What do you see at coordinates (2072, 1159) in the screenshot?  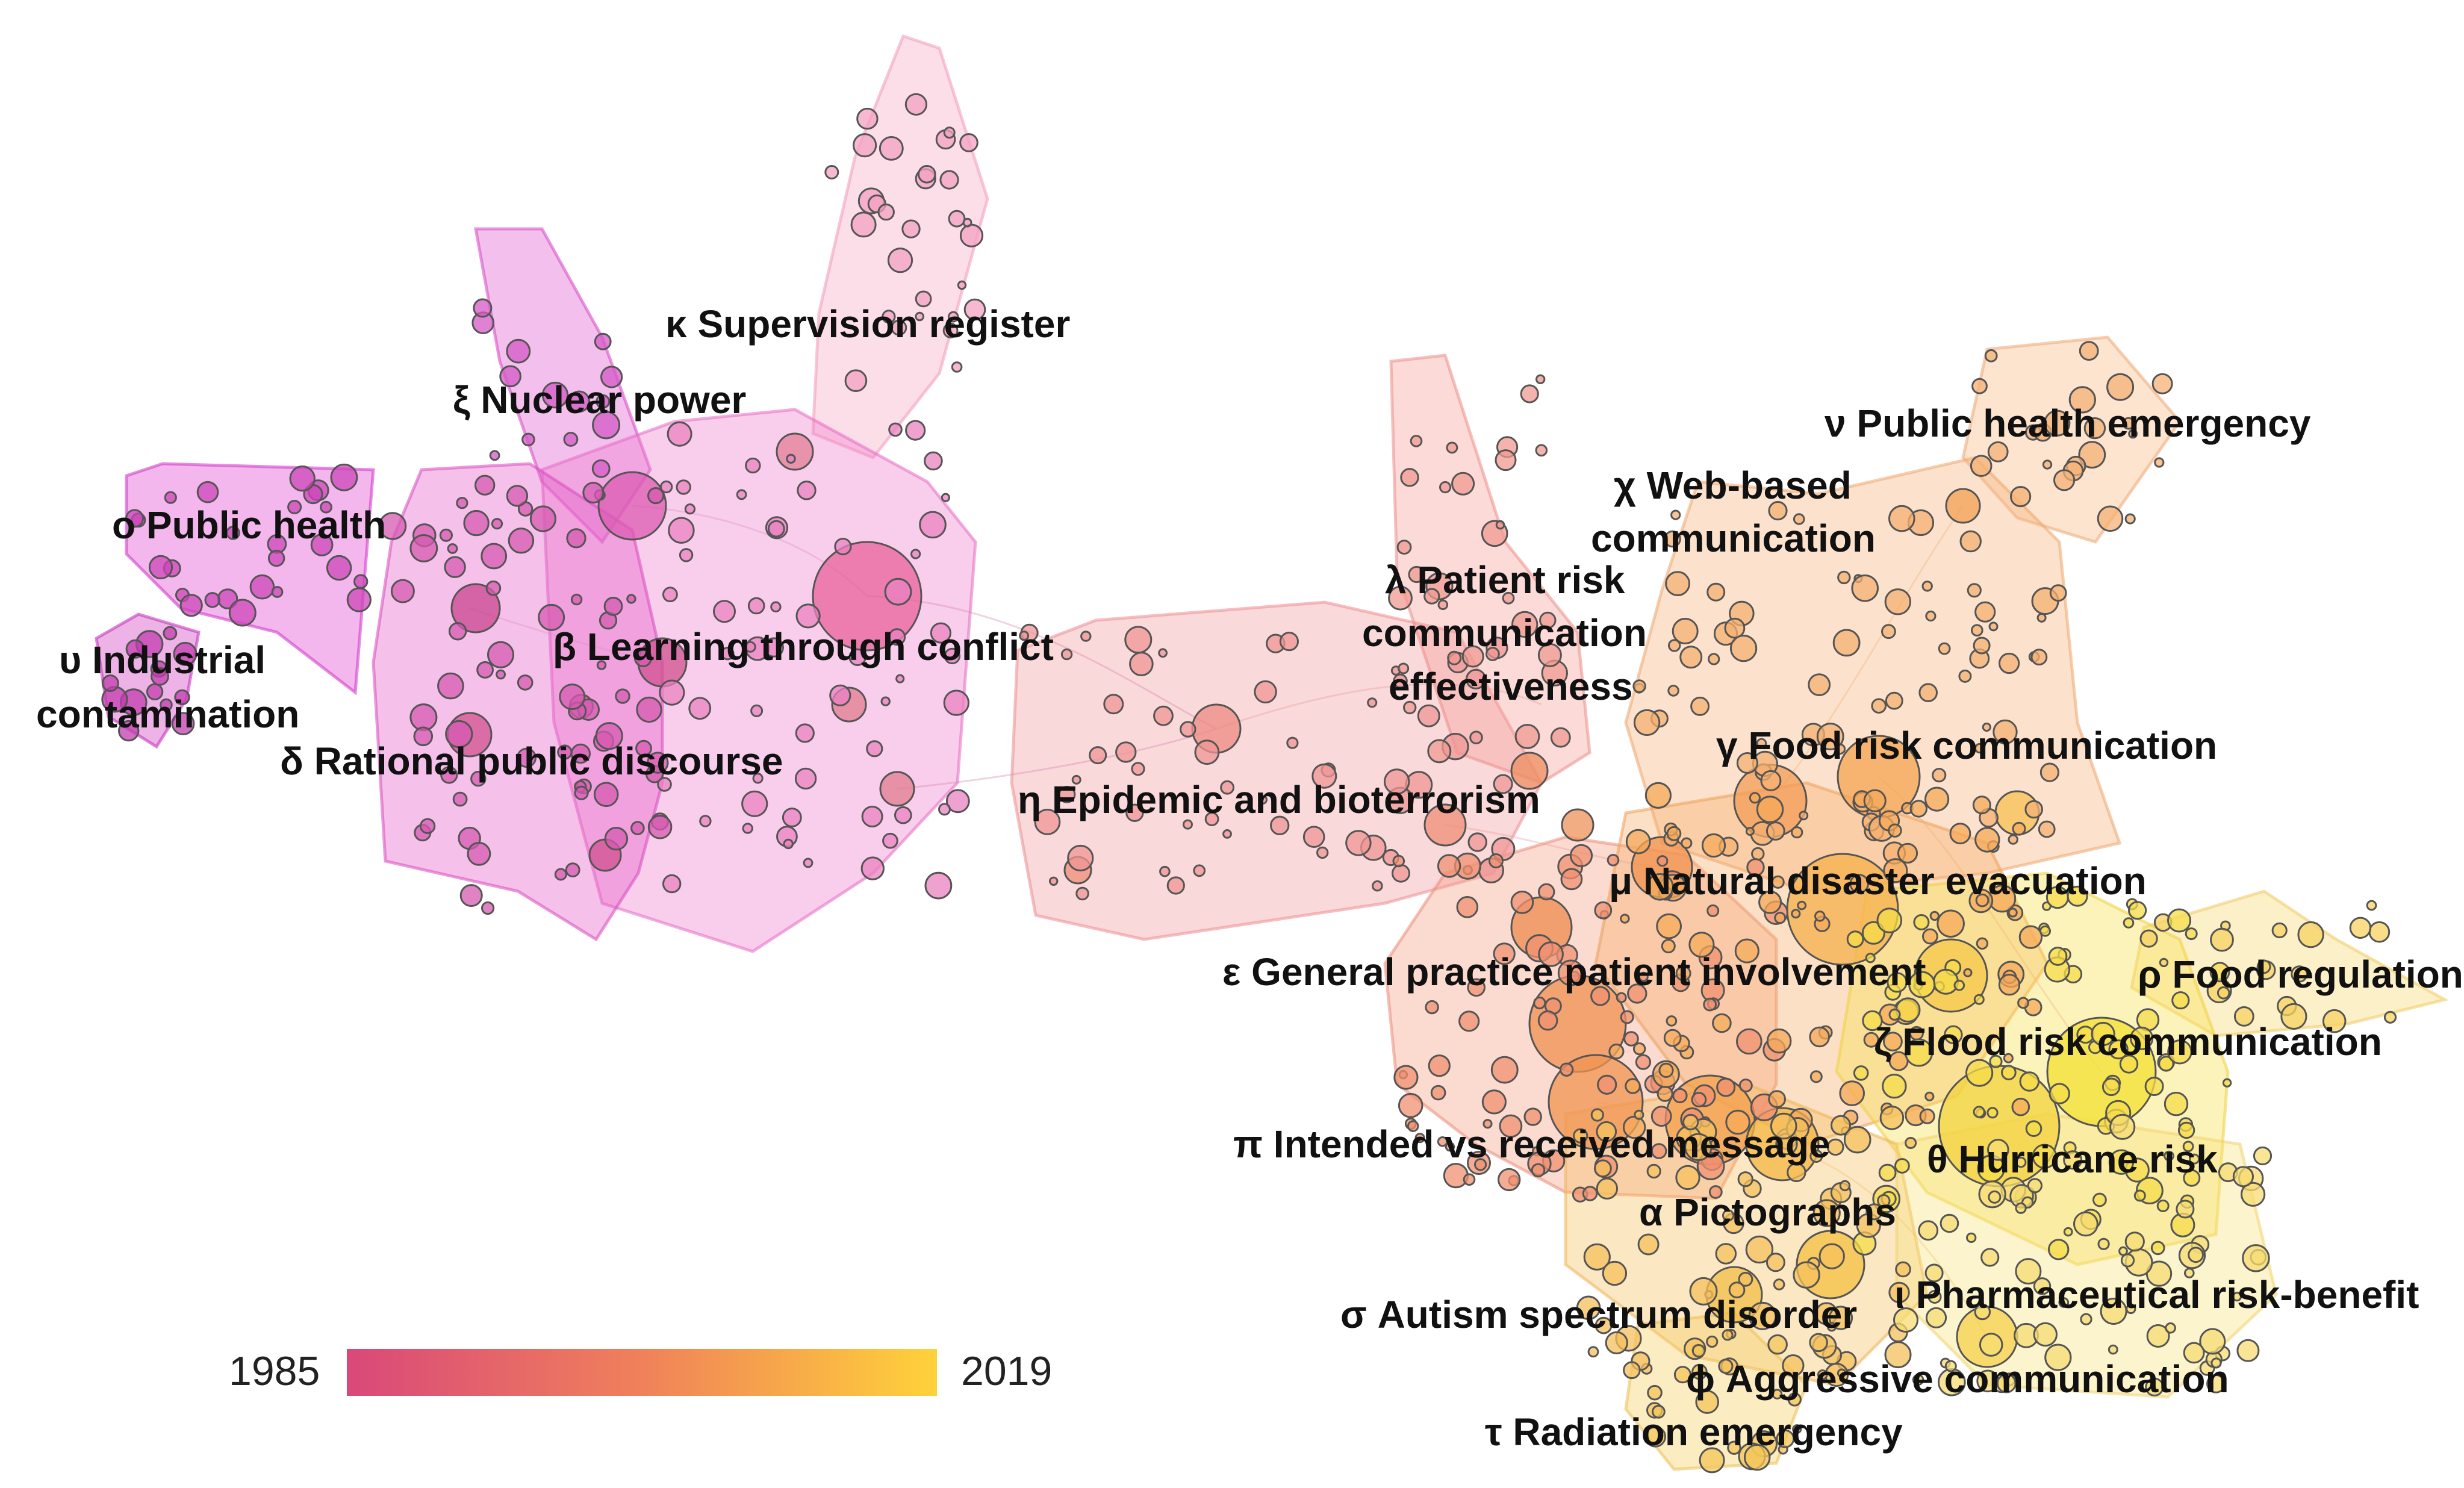 I see `label-theta: θ Hurricane risk` at bounding box center [2072, 1159].